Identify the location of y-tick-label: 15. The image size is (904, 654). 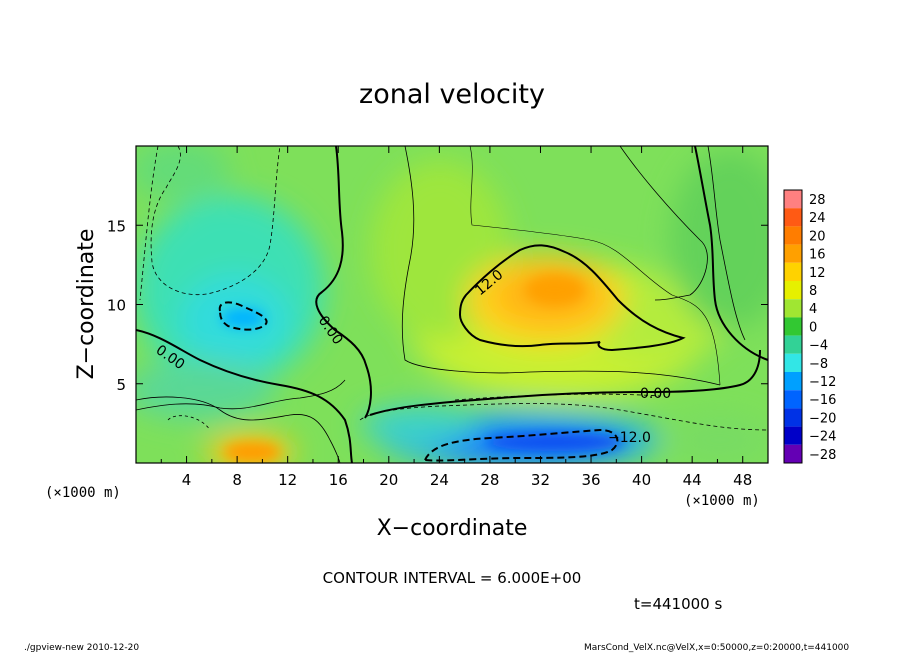
(116, 226).